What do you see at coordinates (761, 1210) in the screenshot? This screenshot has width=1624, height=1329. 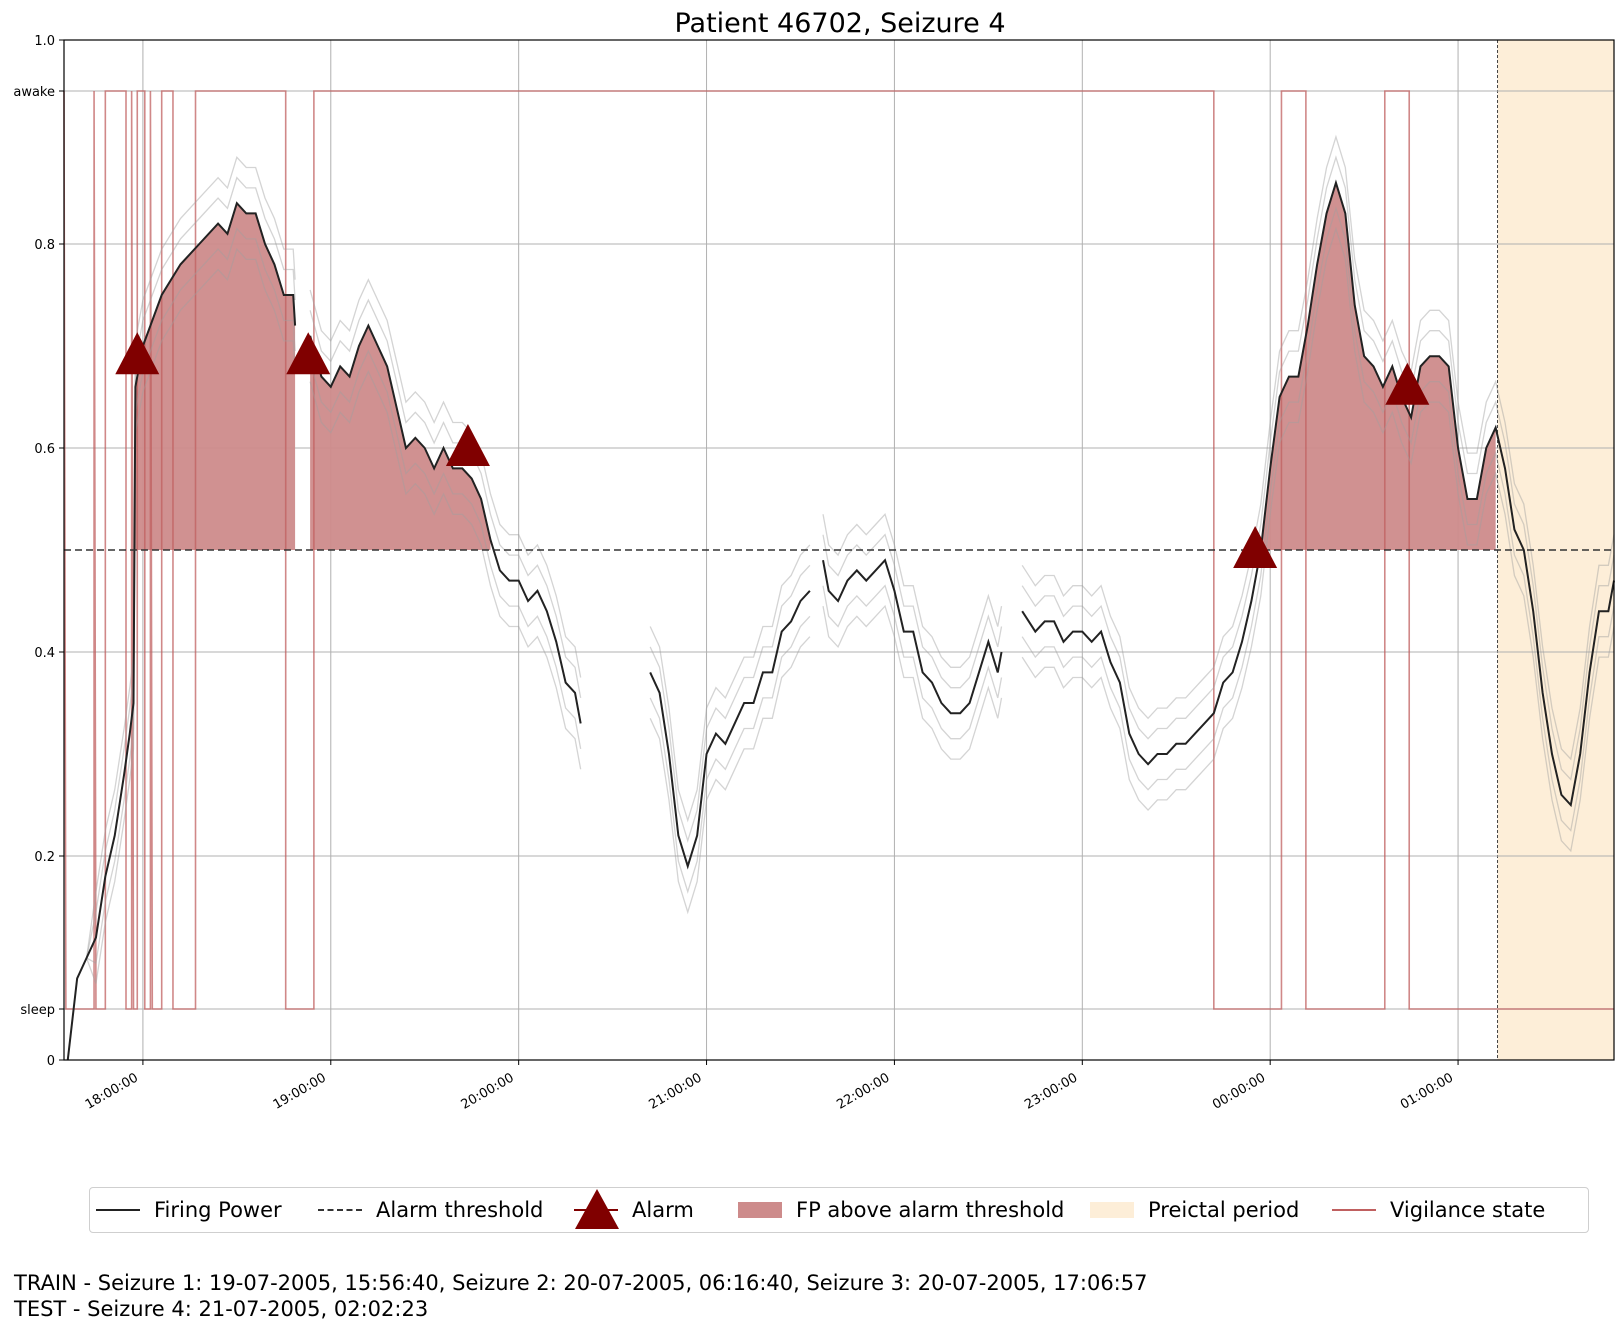 I see `legend-swatch-fp-above-threshold` at bounding box center [761, 1210].